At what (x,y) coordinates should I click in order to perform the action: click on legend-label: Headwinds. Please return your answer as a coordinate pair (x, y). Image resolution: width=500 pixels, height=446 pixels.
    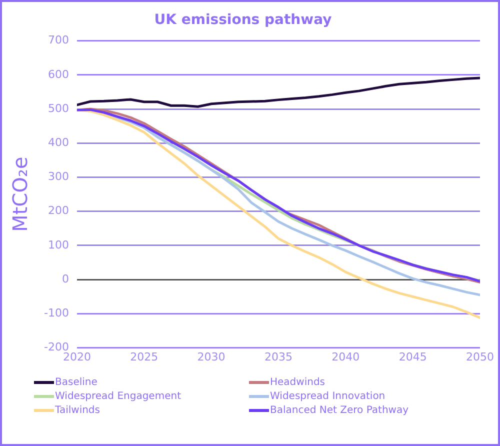
    Looking at the image, I should click on (297, 382).